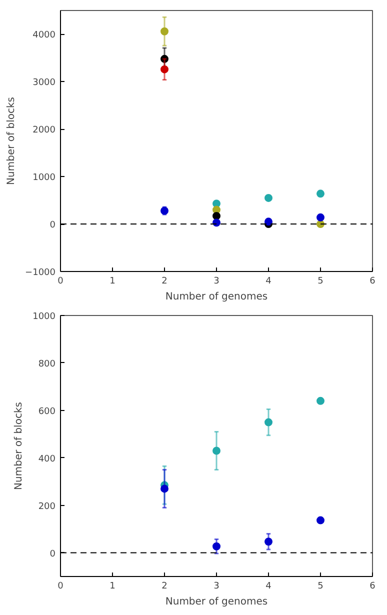 This screenshot has height=615, width=387. I want to click on y-tick-label: 600, so click(47, 411).